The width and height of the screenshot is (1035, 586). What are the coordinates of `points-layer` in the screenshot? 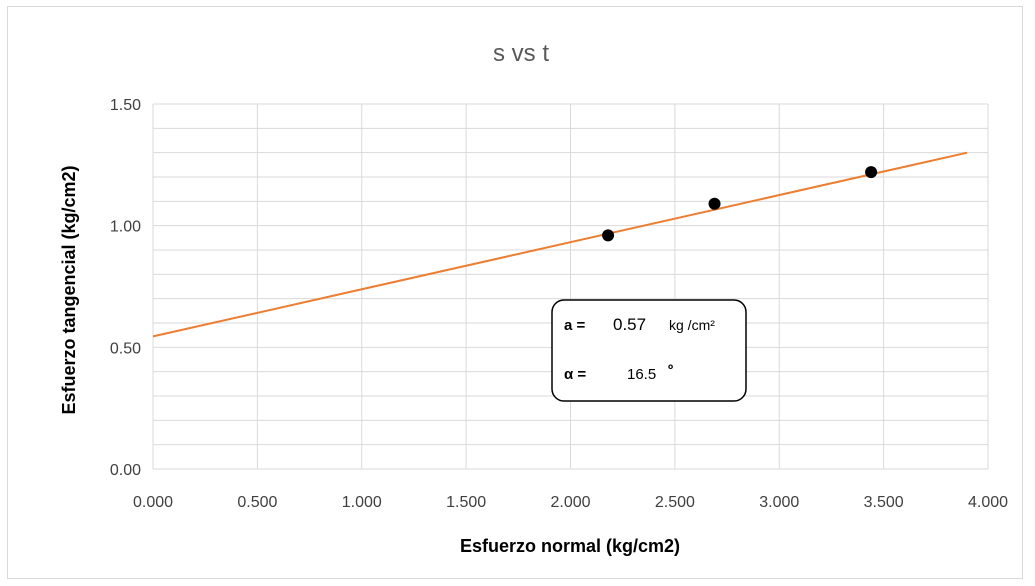 It's located at (740, 204).